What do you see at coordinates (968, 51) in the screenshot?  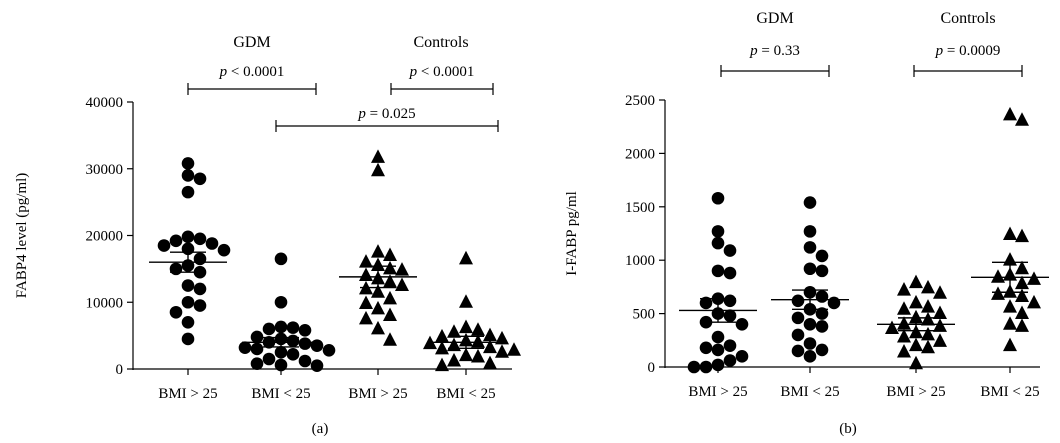 I see `p-value-label: p = 0.0009` at bounding box center [968, 51].